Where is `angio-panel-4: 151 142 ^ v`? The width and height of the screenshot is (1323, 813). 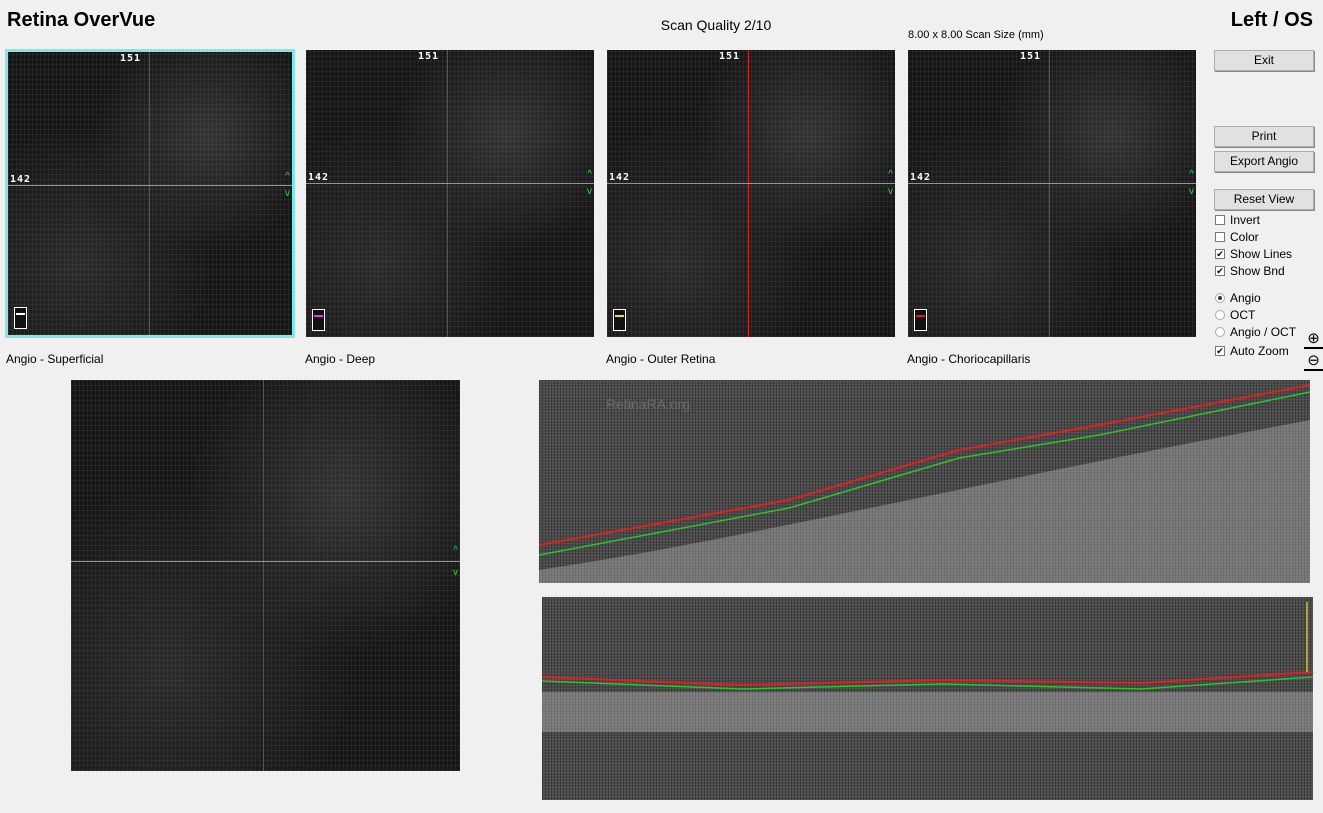 angio-panel-4: 151 142 ^ v is located at coordinates (1052, 193).